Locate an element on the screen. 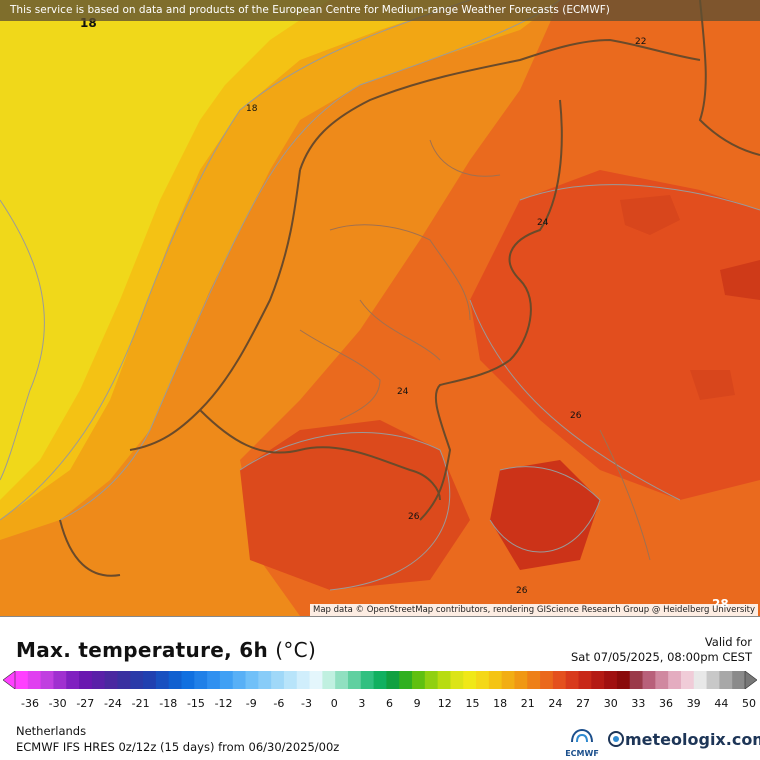 This screenshot has width=760, height=760. valid-date: Sat 07/05/2025, 08:00pm CEST is located at coordinates (661, 657).